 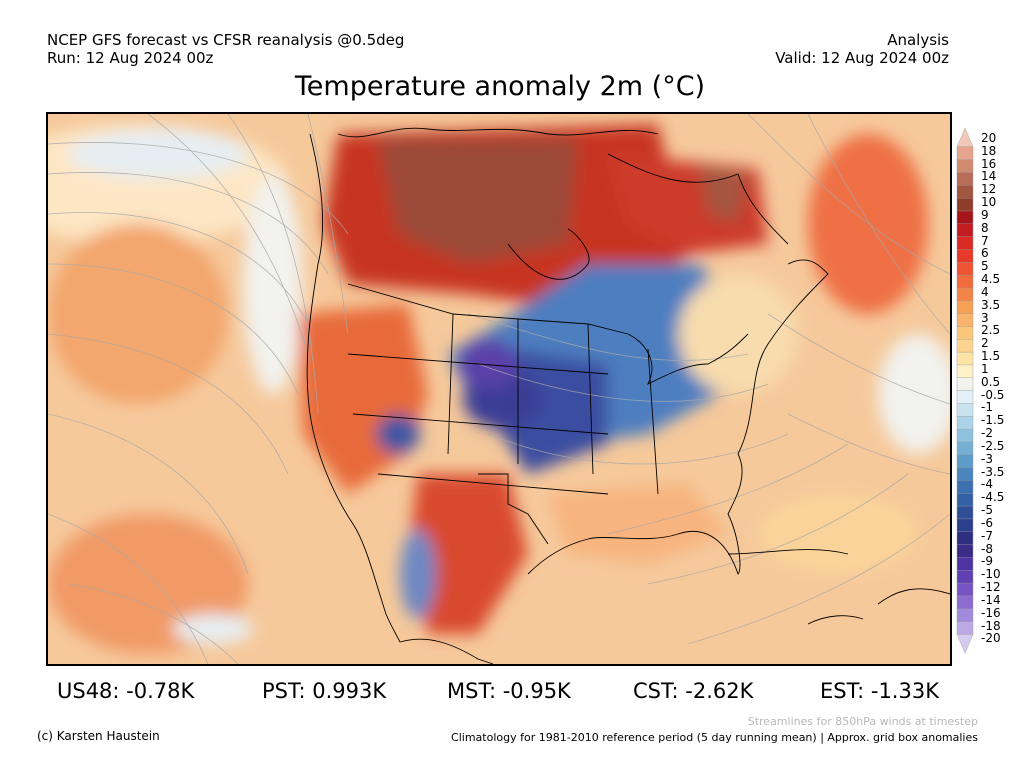 I want to click on region-est: EST: -1.33K, so click(x=879, y=691).